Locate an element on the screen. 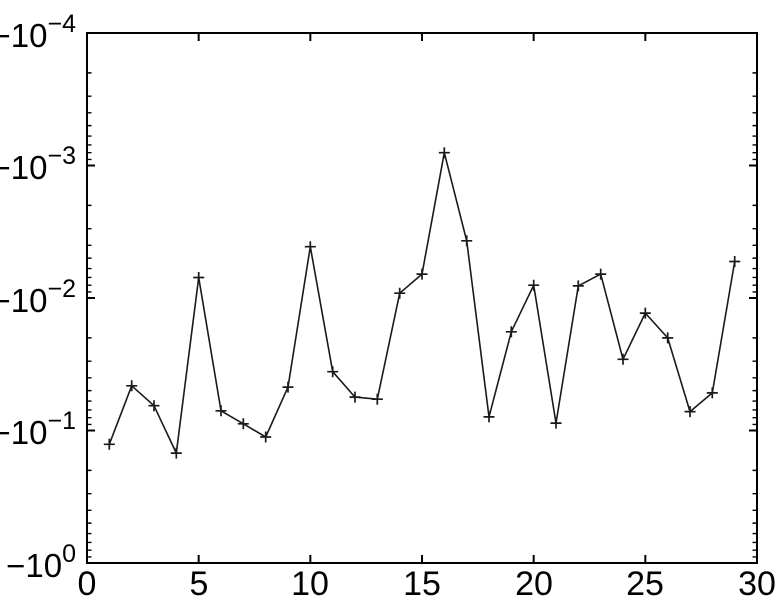 The height and width of the screenshot is (600, 782). y-tick-exponent: 0 is located at coordinates (69, 554).